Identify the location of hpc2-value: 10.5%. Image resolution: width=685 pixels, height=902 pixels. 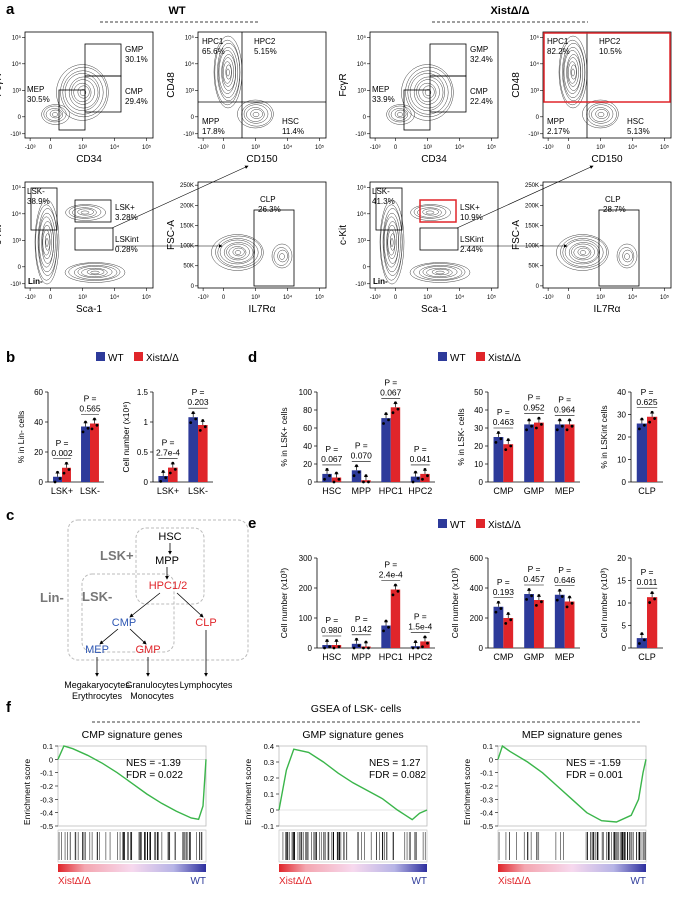
(610, 51).